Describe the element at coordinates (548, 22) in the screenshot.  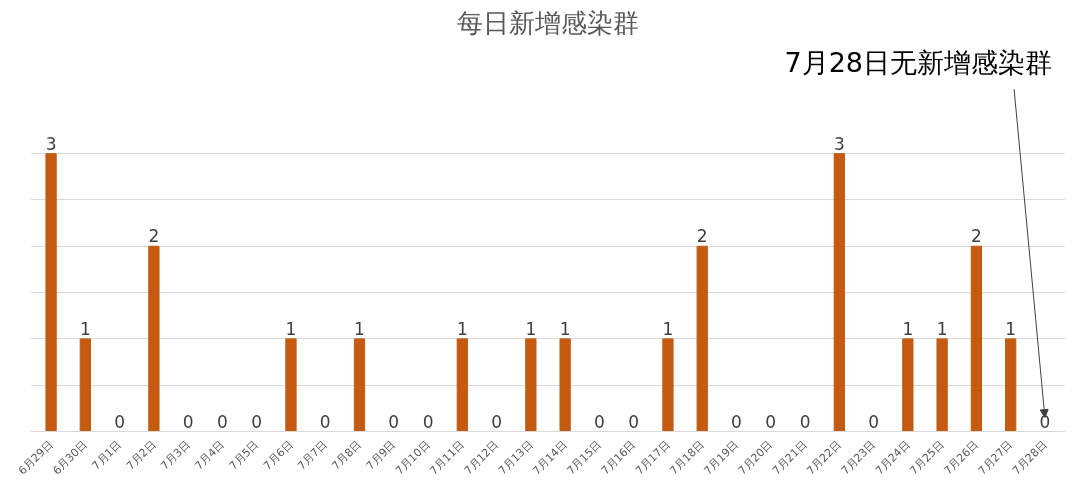
I see `chart-title: 每日新增感染群` at that location.